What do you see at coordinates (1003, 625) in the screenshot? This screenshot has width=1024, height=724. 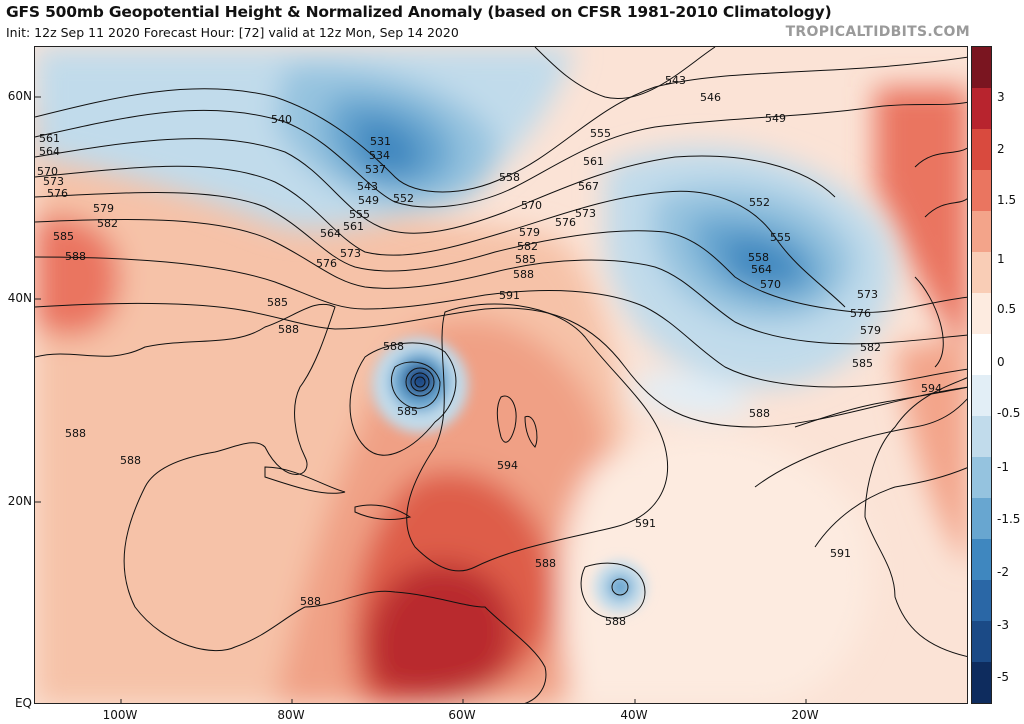 I see `colorbar-label: -3` at bounding box center [1003, 625].